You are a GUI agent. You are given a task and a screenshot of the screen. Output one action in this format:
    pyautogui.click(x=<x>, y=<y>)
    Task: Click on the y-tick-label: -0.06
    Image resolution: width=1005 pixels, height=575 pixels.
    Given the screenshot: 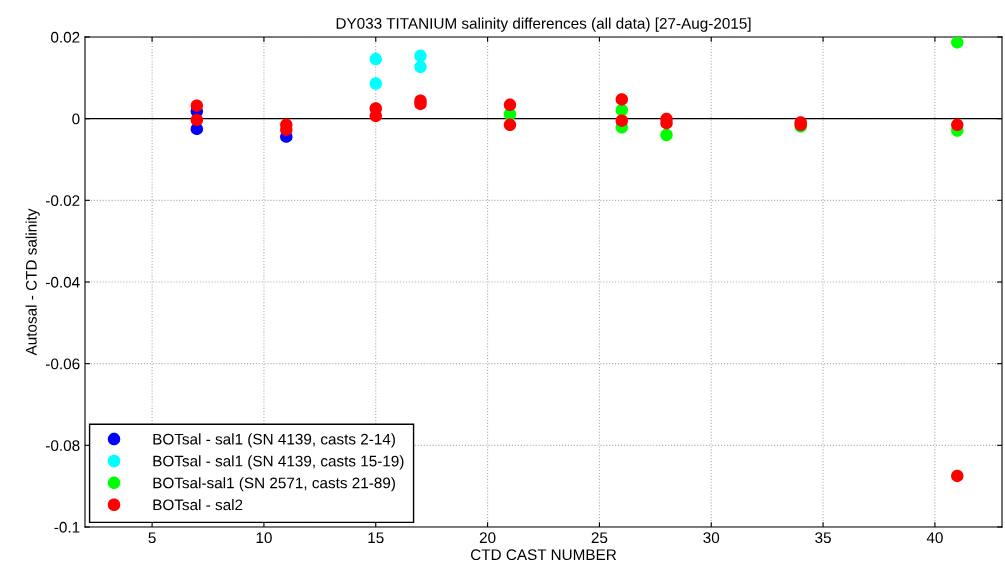 What is the action you would take?
    pyautogui.click(x=63, y=364)
    